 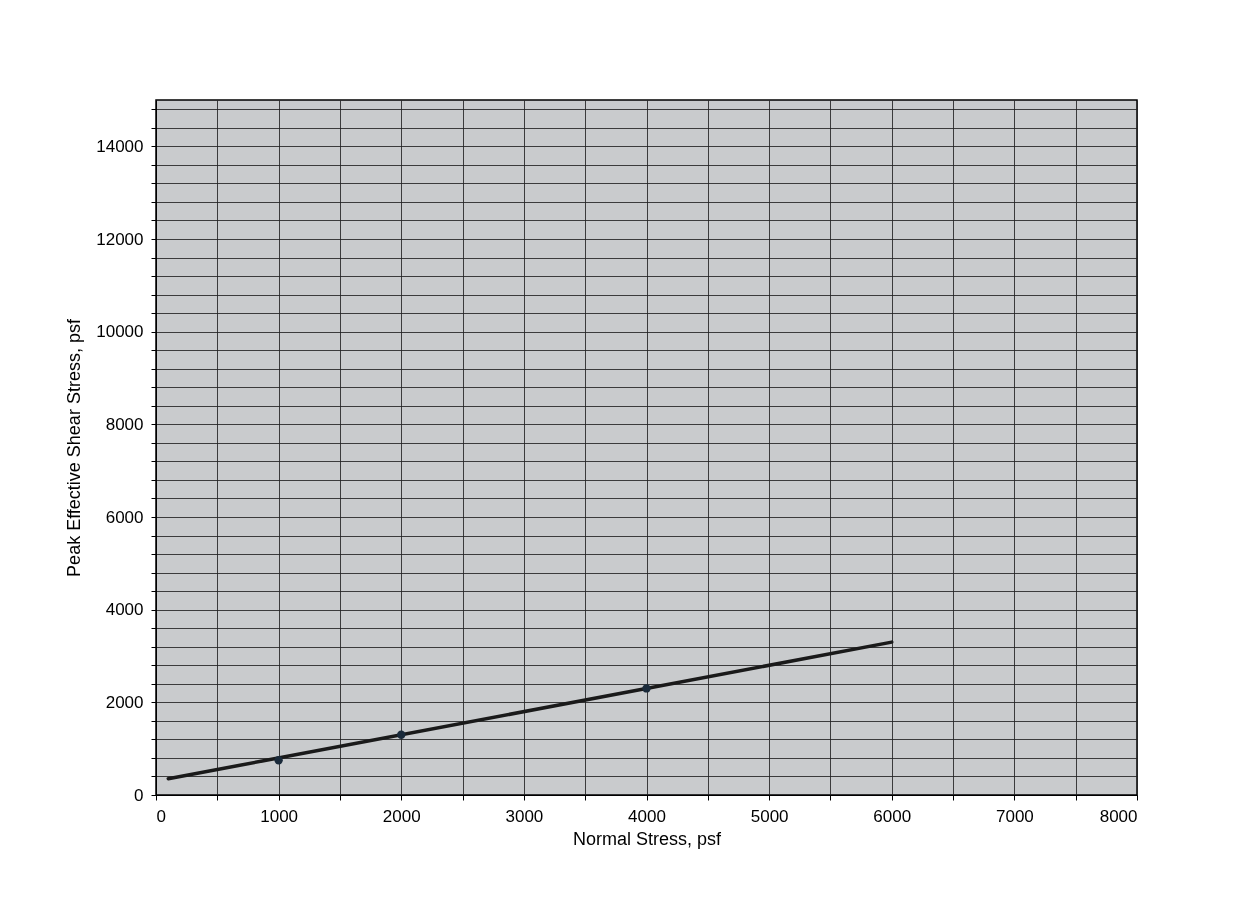 What do you see at coordinates (1118, 816) in the screenshot?
I see `x-tick-label: 8000` at bounding box center [1118, 816].